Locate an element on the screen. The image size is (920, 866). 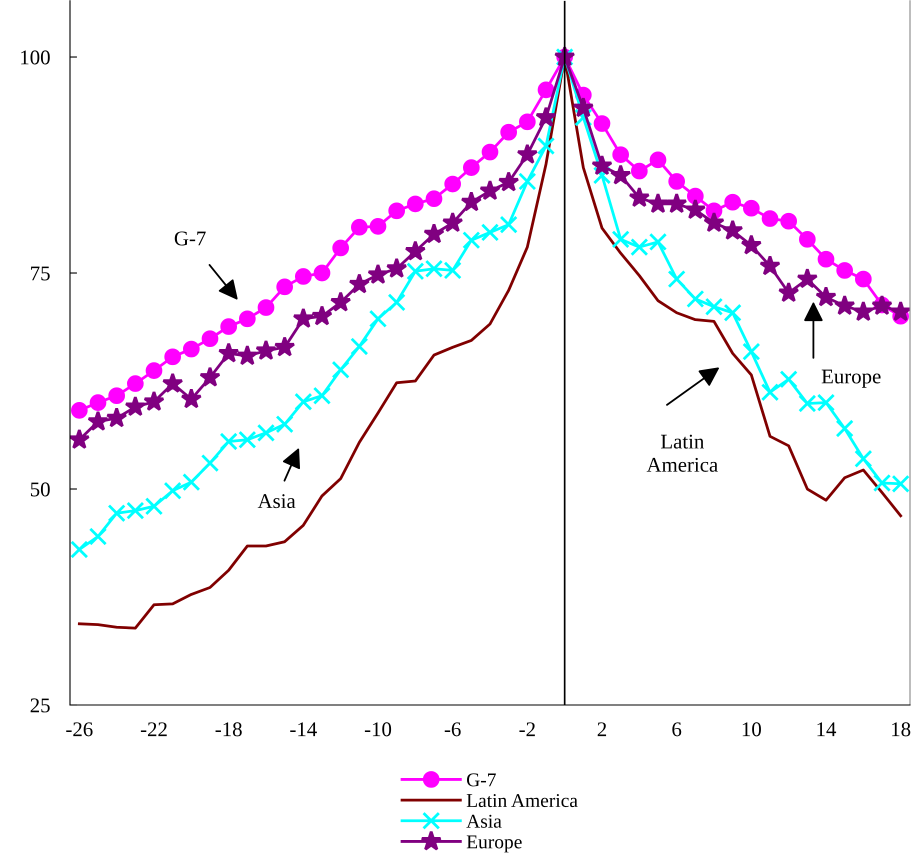
y-tick-label: 25 is located at coordinates (40, 705).